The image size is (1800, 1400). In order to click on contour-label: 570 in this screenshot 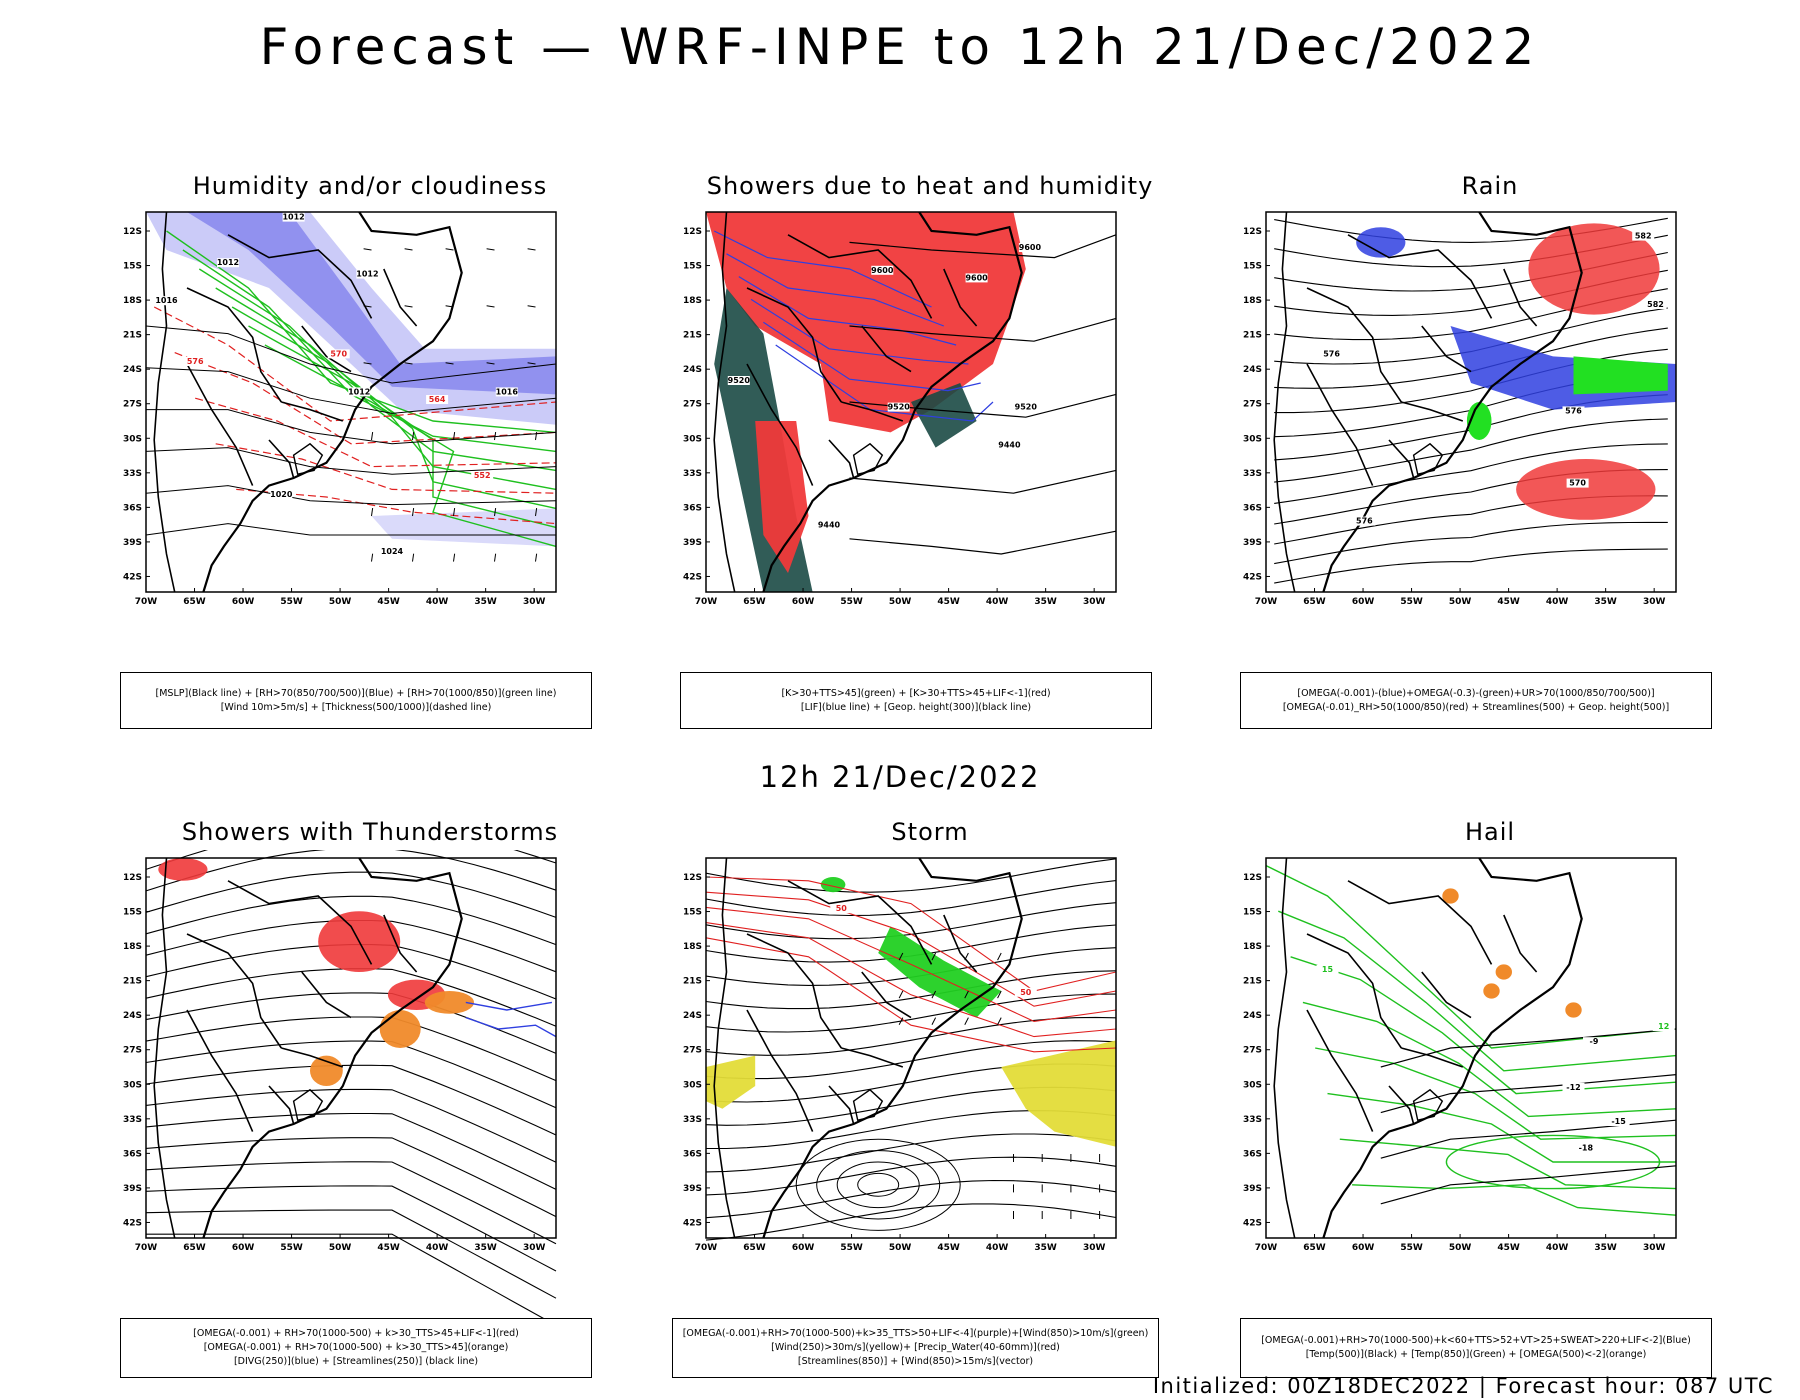, I will do `click(1577, 483)`.